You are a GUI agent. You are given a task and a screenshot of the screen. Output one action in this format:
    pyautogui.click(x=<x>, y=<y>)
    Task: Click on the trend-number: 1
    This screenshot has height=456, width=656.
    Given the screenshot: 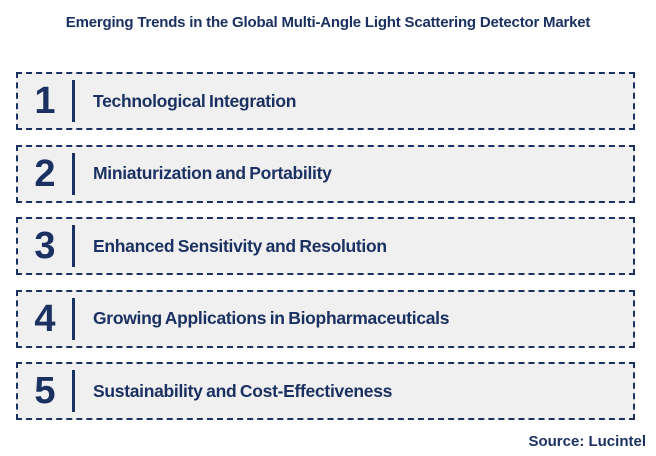 What is the action you would take?
    pyautogui.click(x=45, y=101)
    